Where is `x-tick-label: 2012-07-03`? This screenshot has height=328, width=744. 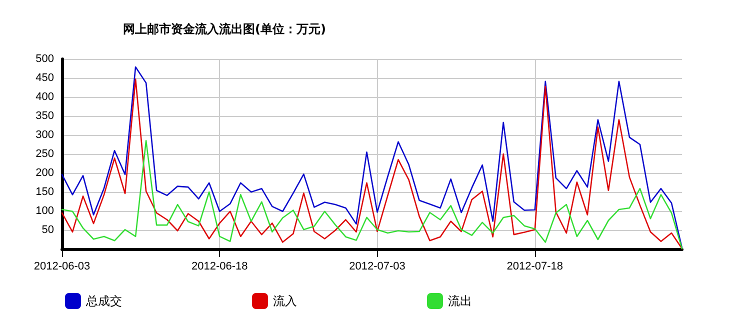
x-tick-label: 2012-07-03 is located at coordinates (377, 266).